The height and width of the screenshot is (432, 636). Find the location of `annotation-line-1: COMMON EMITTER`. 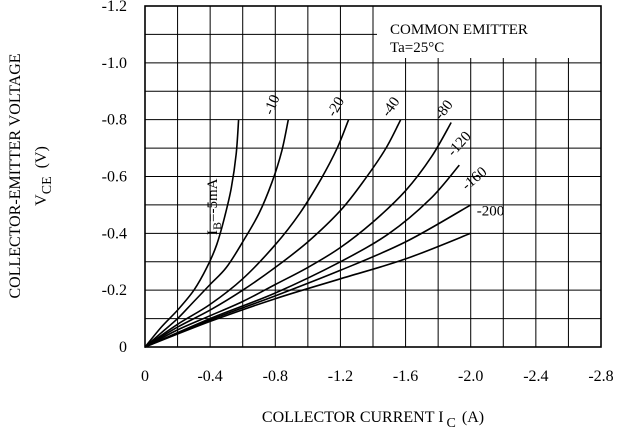

annotation-line-1: COMMON EMITTER is located at coordinates (459, 30).